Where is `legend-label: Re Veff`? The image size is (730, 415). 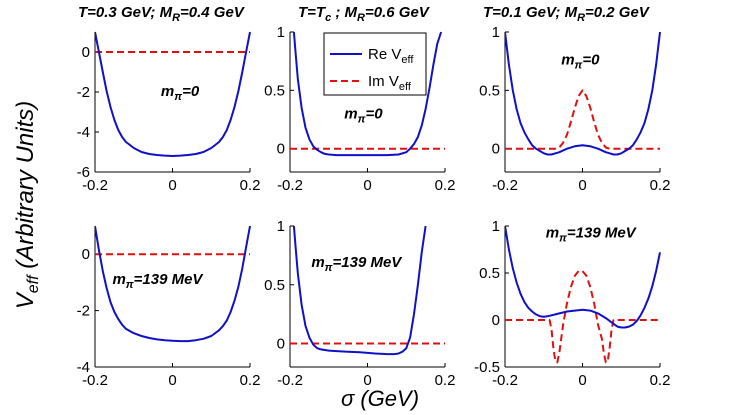 legend-label: Re Veff is located at coordinates (391, 56).